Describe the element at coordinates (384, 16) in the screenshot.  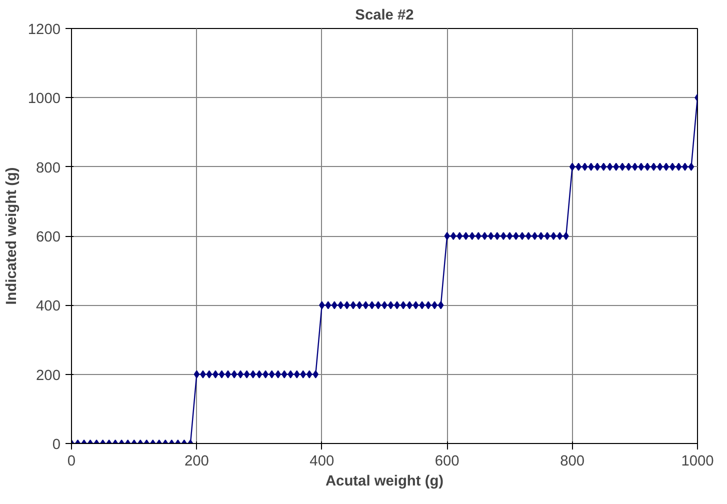
I see `chart-title: Scale #2` at that location.